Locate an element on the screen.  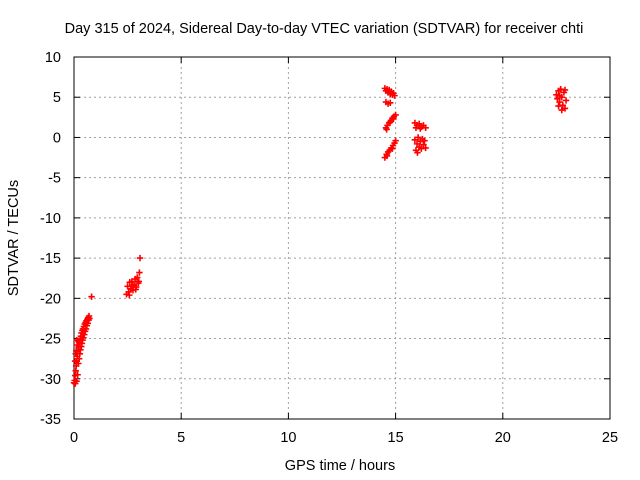
x-tick-label: 0 is located at coordinates (74, 438).